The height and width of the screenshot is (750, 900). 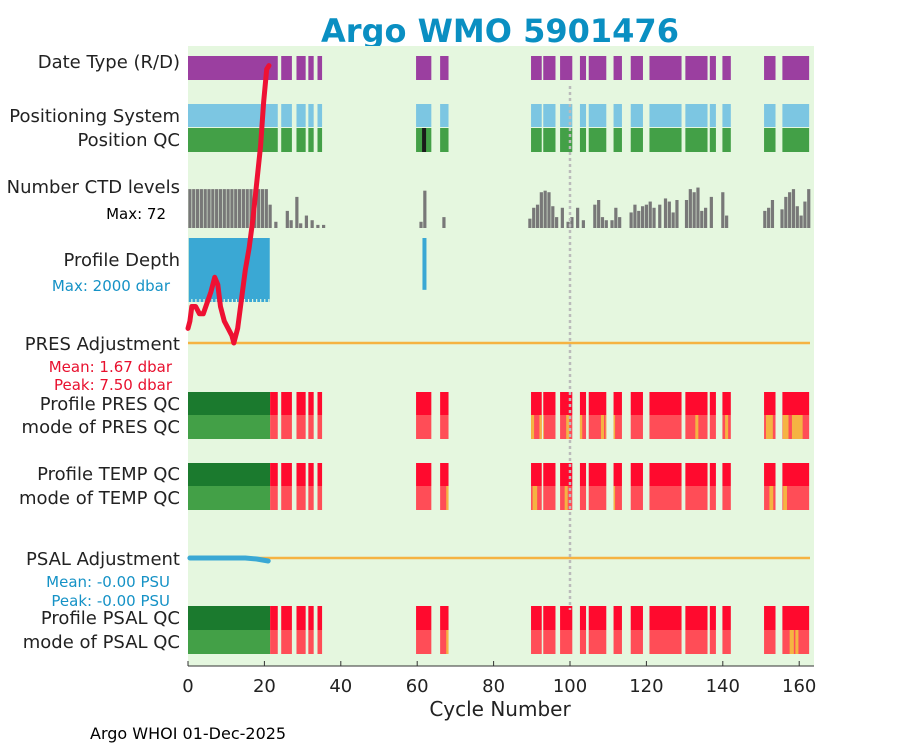 What do you see at coordinates (110, 601) in the screenshot?
I see `label-psal-peak: Peak: -0.00 PSU` at bounding box center [110, 601].